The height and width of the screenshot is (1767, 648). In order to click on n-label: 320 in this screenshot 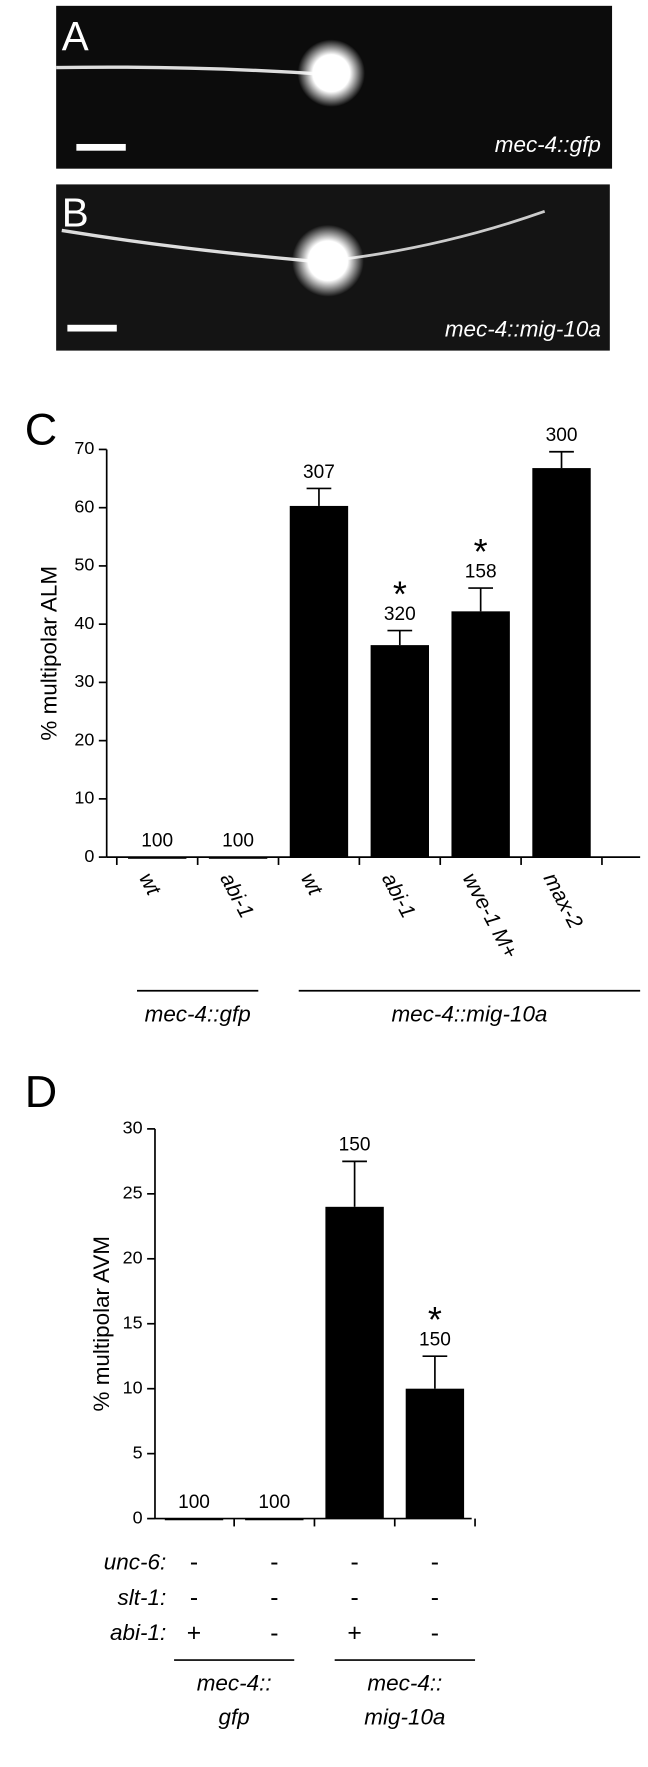, I will do `click(400, 614)`.